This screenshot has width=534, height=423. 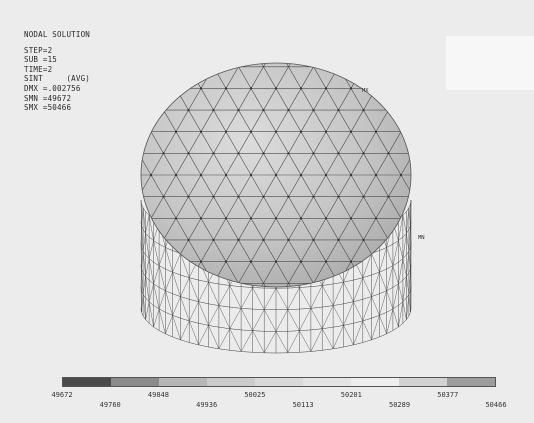 What do you see at coordinates (57, 34) in the screenshot?
I see `solution-title: NODAL SOLUTION` at bounding box center [57, 34].